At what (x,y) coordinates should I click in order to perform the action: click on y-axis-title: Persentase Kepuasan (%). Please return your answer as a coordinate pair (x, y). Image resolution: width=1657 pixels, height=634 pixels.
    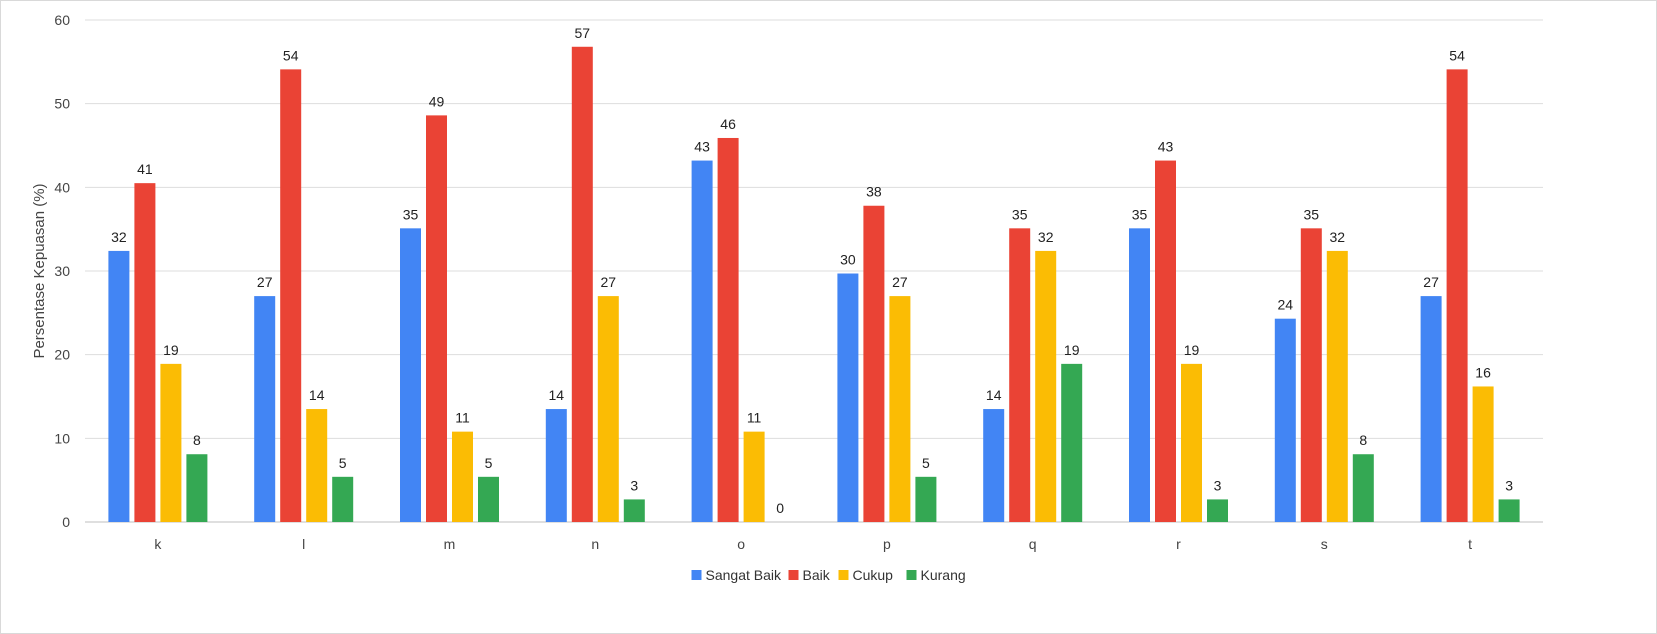
    Looking at the image, I should click on (39, 270).